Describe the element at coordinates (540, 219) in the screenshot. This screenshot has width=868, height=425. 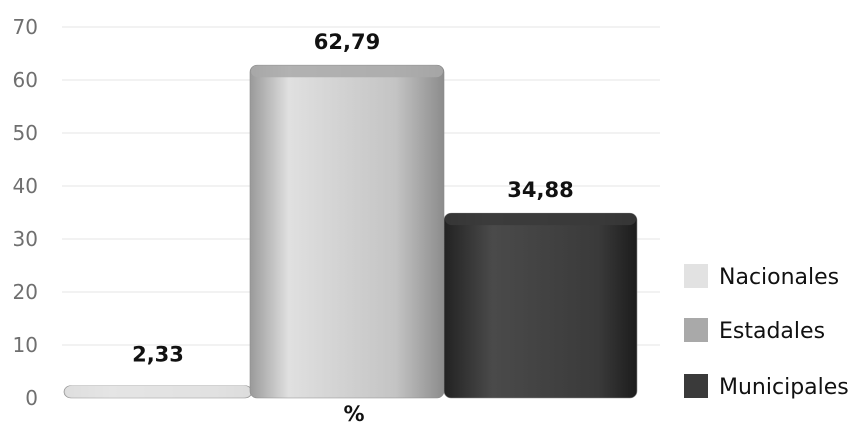
I see `bar-top-municipales` at that location.